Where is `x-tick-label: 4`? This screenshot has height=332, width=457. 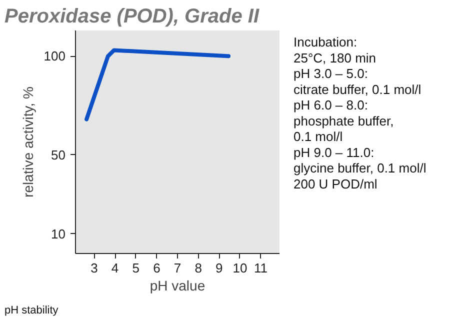 x-tick-label: 4 is located at coordinates (115, 268).